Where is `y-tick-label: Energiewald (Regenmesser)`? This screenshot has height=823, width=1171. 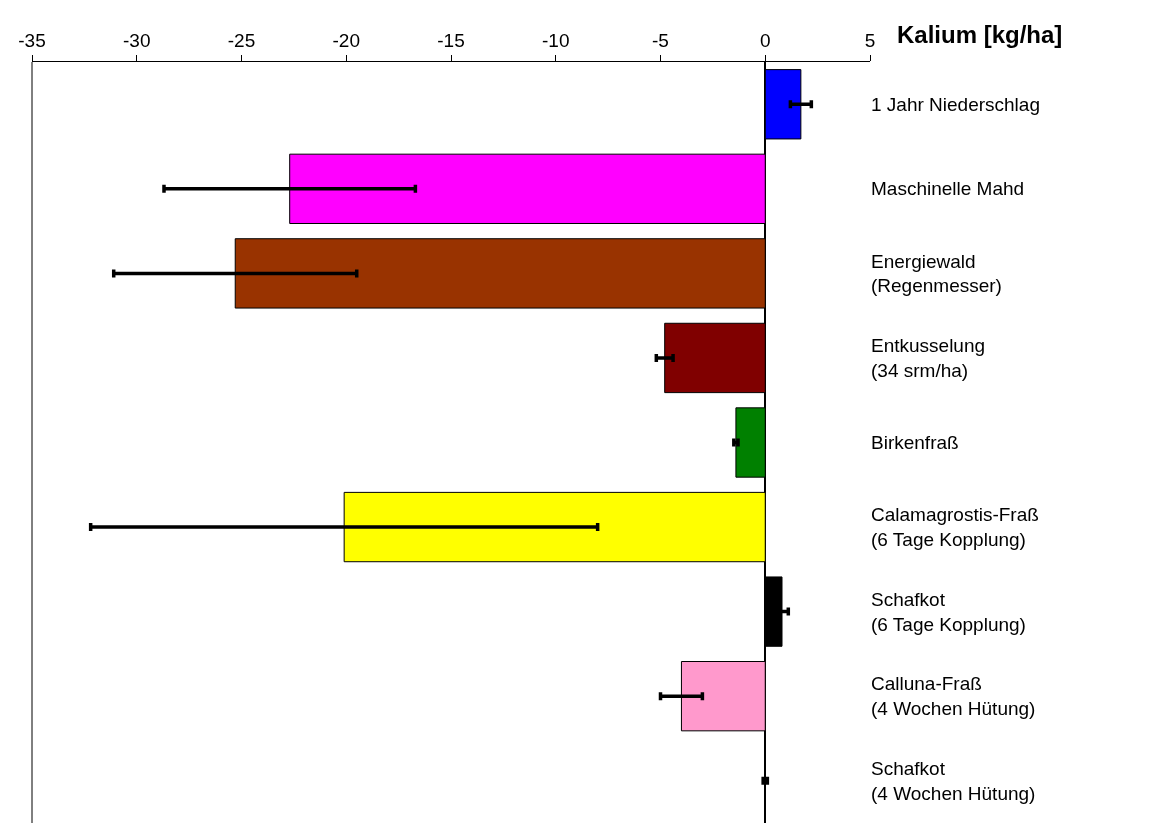 y-tick-label: Energiewald (Regenmesser) is located at coordinates (936, 273).